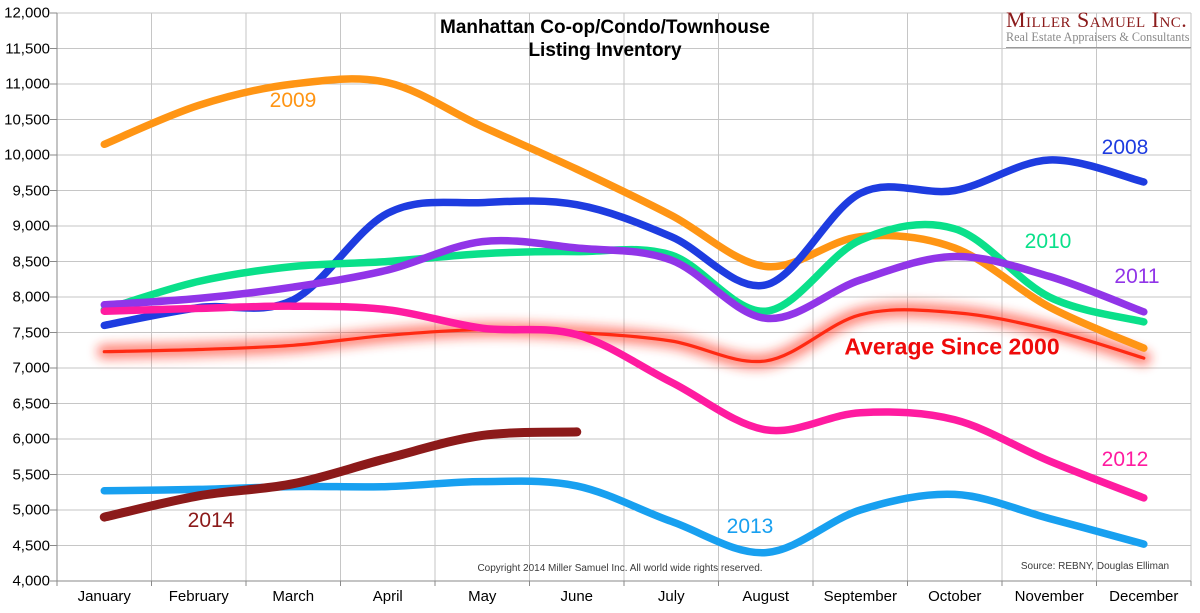  I want to click on month-label-december: December, so click(1144, 596).